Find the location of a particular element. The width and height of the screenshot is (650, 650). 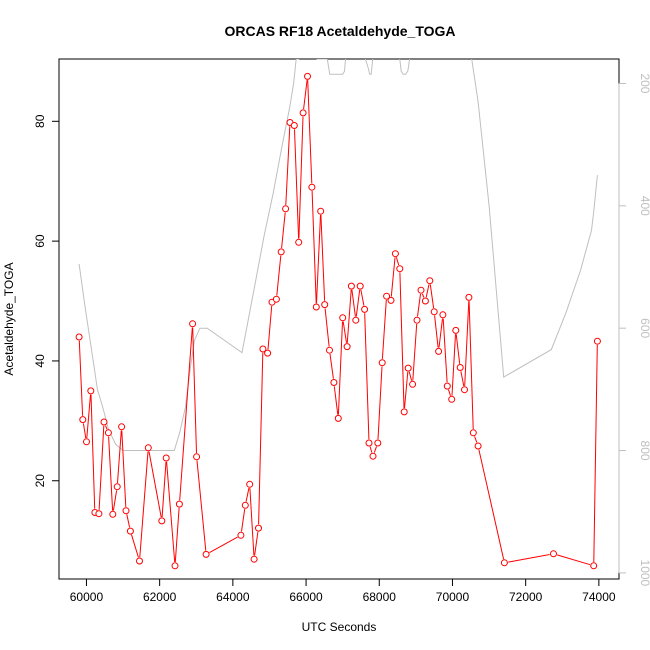

y-tick-label: 80 is located at coordinates (40, 121).